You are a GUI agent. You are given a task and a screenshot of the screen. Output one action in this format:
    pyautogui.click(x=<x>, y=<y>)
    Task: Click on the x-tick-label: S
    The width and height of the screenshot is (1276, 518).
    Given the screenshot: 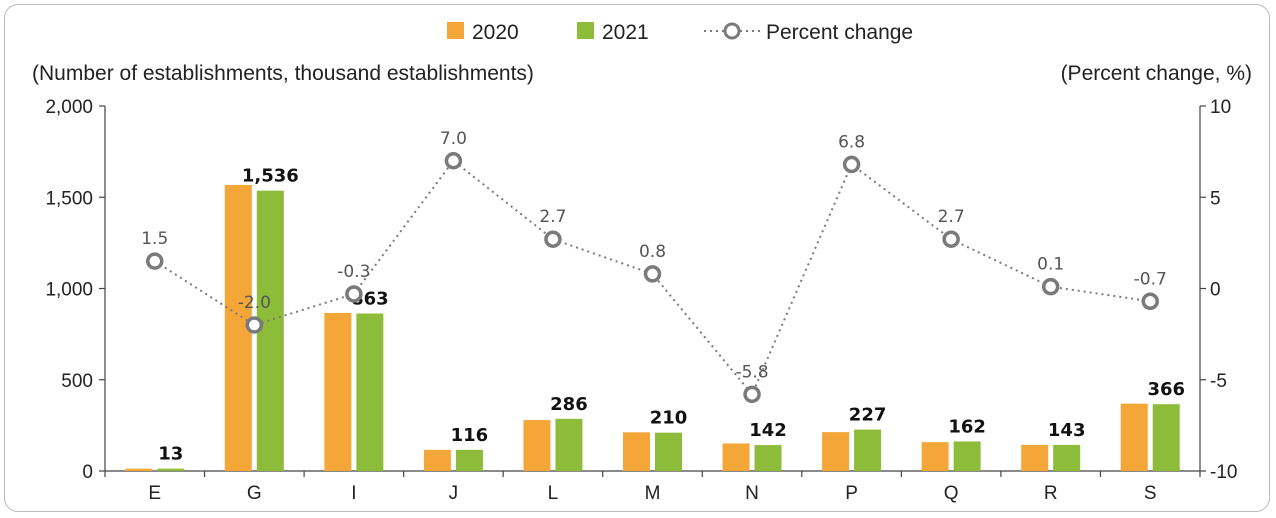 What is the action you would take?
    pyautogui.click(x=1150, y=493)
    